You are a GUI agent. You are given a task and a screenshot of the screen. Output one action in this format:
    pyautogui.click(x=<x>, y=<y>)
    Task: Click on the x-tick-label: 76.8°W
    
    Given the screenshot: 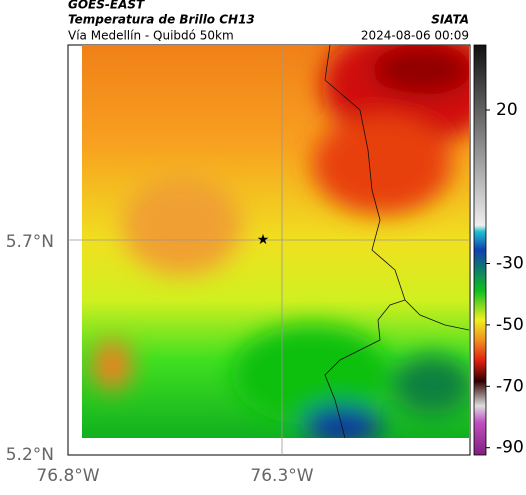 What is the action you would take?
    pyautogui.click(x=67, y=476)
    